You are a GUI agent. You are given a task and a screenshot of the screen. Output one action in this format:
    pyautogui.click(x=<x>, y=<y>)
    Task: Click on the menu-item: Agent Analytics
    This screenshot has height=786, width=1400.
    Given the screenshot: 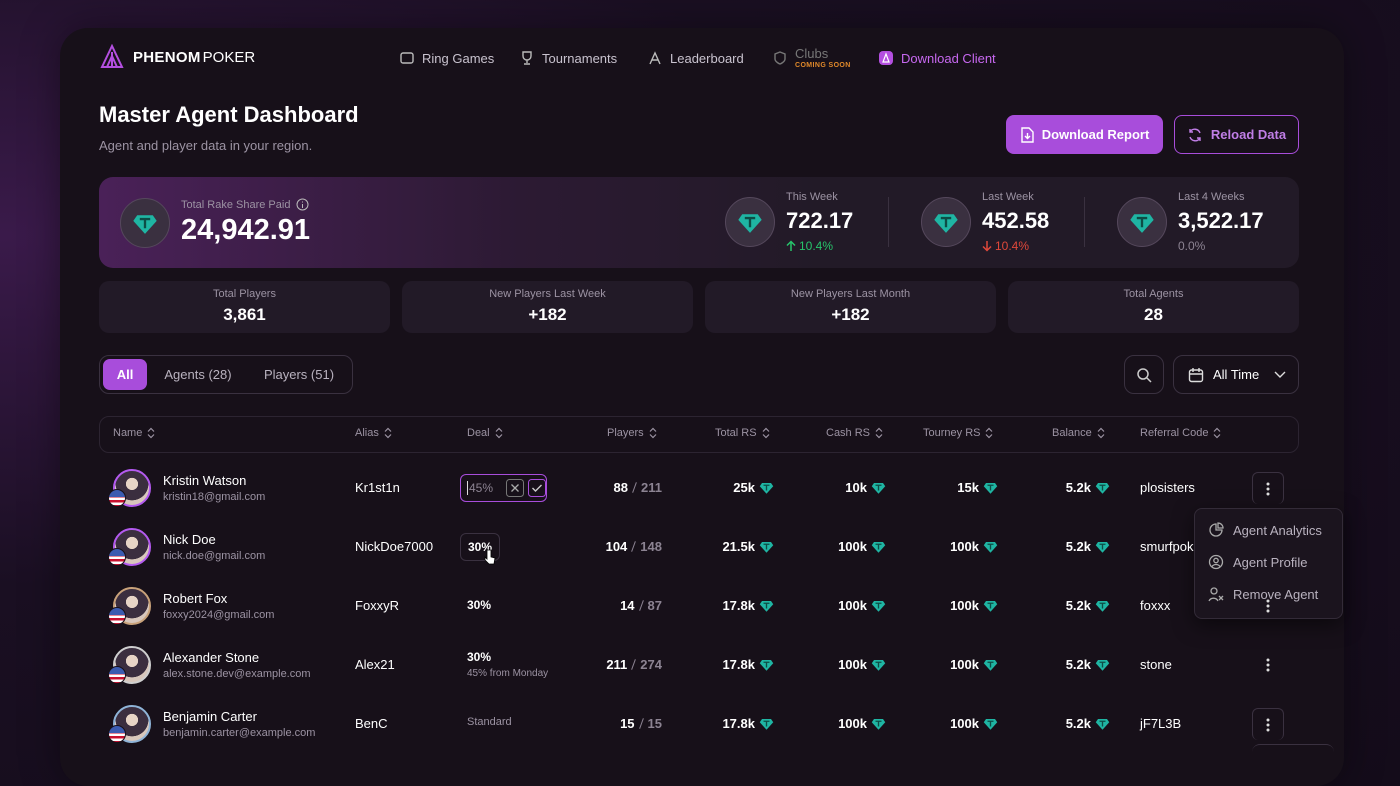 What is the action you would take?
    pyautogui.click(x=1265, y=530)
    